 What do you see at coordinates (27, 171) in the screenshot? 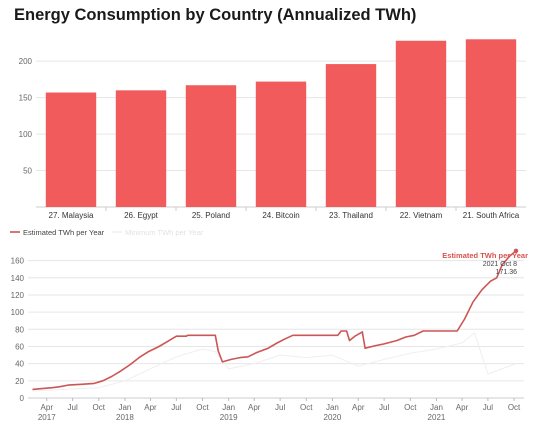
I see `y-tick-label: 50` at bounding box center [27, 171].